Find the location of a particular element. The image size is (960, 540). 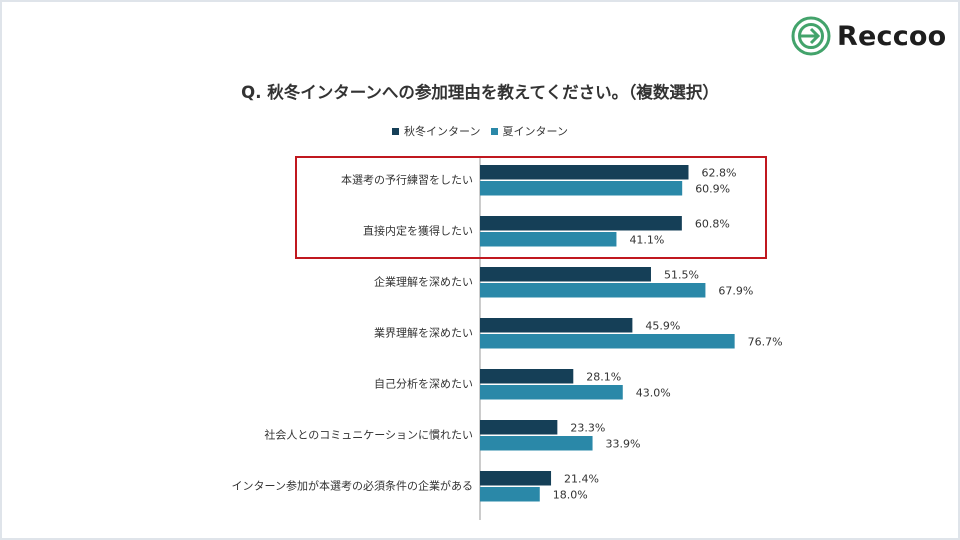

data-label-autumn: 51.5% is located at coordinates (681, 275).